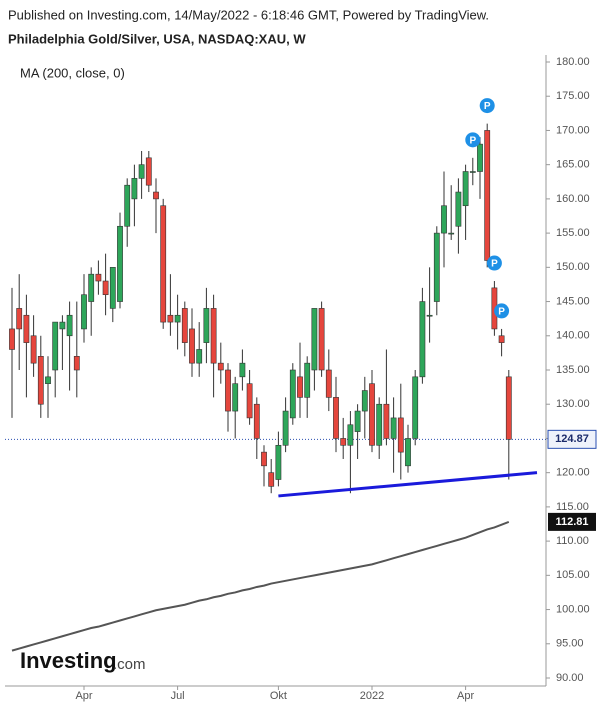 The height and width of the screenshot is (708, 600). I want to click on trendline, so click(408, 484).